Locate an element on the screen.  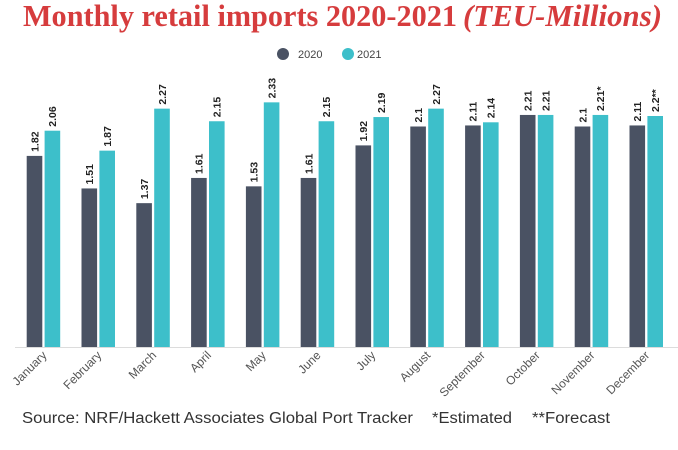
data-label-2021-january: 2.06 is located at coordinates (53, 116).